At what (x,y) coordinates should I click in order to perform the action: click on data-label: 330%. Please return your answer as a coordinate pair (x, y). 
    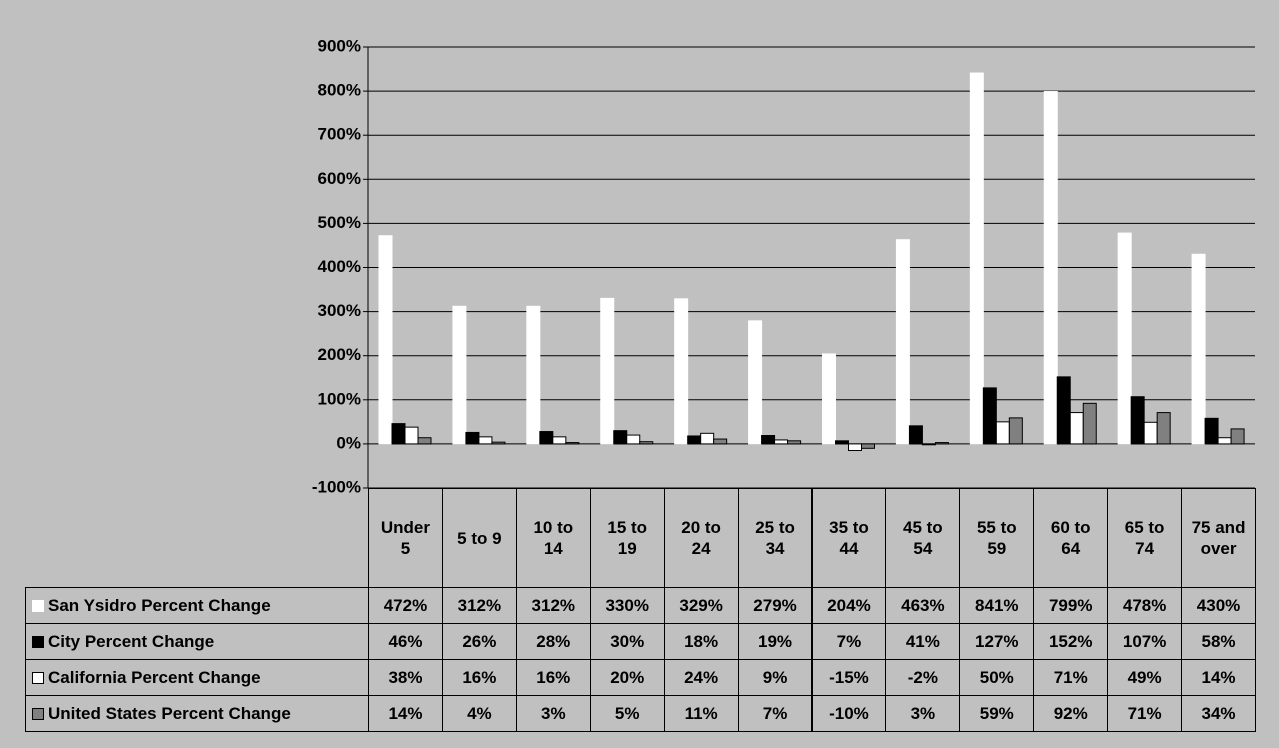
    Looking at the image, I should click on (627, 605).